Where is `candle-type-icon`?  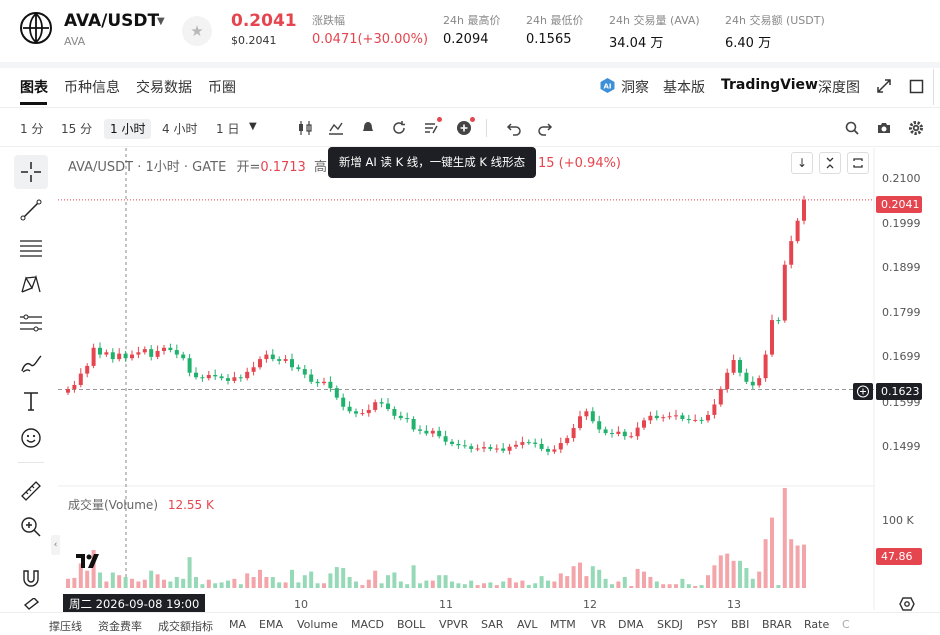 candle-type-icon is located at coordinates (305, 128).